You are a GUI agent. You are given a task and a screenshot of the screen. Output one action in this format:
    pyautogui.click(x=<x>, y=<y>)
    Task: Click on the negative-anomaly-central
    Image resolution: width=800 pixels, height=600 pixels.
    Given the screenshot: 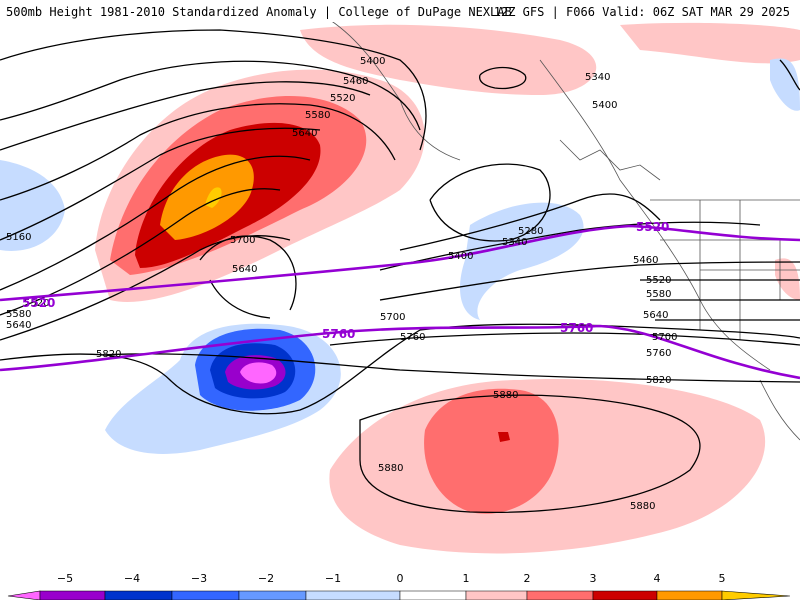 What is the action you would take?
    pyautogui.click(x=223, y=388)
    